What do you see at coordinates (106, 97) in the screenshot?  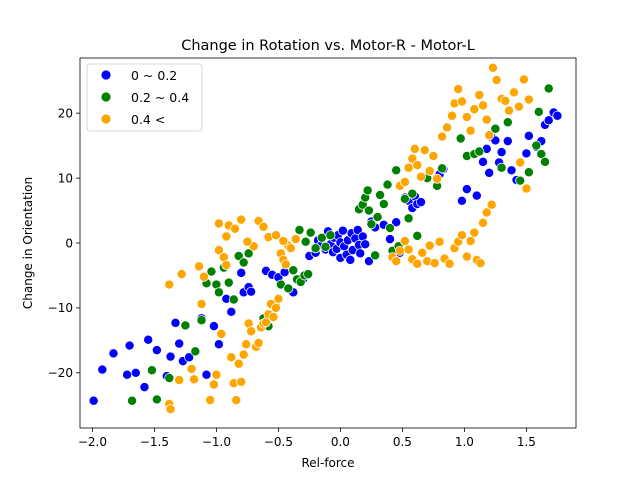 I see `legend-marker-green` at bounding box center [106, 97].